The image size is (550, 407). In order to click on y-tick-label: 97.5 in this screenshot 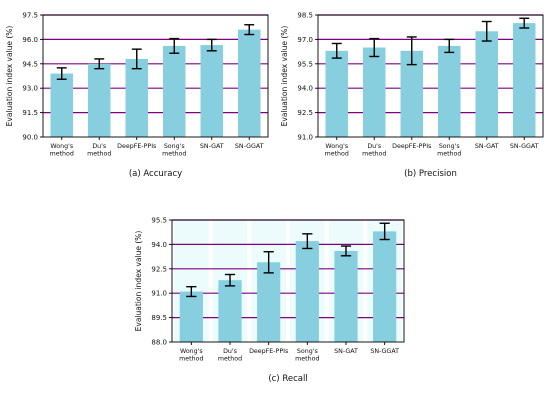, I will do `click(30, 16)`.